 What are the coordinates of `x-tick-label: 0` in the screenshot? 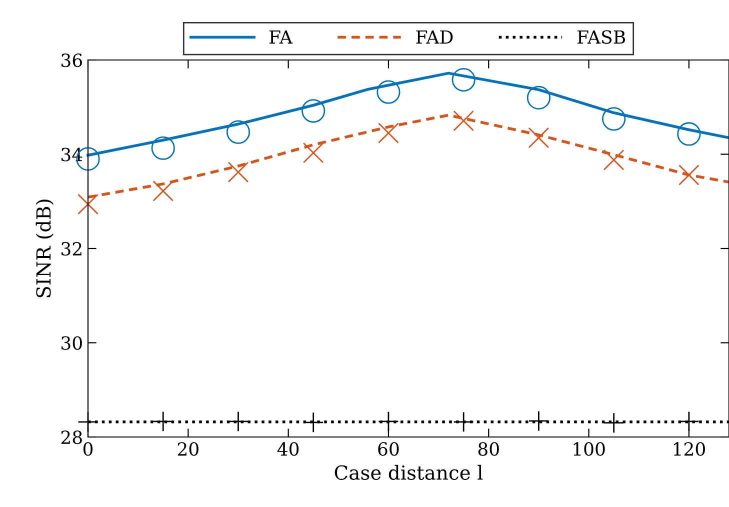 It's located at (88, 449).